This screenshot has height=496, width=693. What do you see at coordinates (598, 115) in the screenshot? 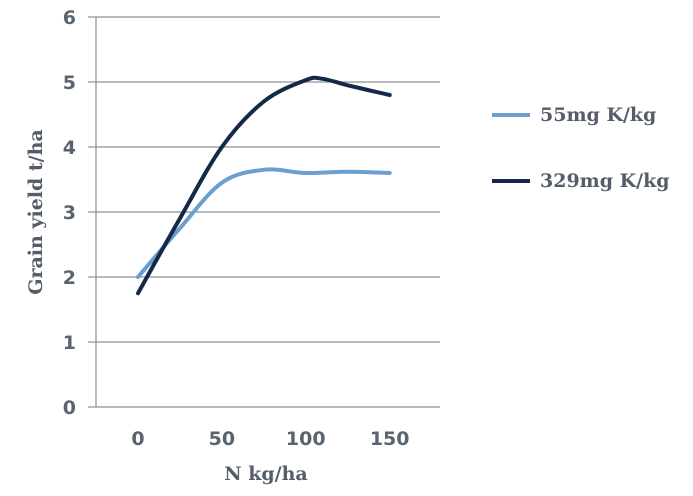
I see `legend-label-55mg: 55mg K/kg` at bounding box center [598, 115].